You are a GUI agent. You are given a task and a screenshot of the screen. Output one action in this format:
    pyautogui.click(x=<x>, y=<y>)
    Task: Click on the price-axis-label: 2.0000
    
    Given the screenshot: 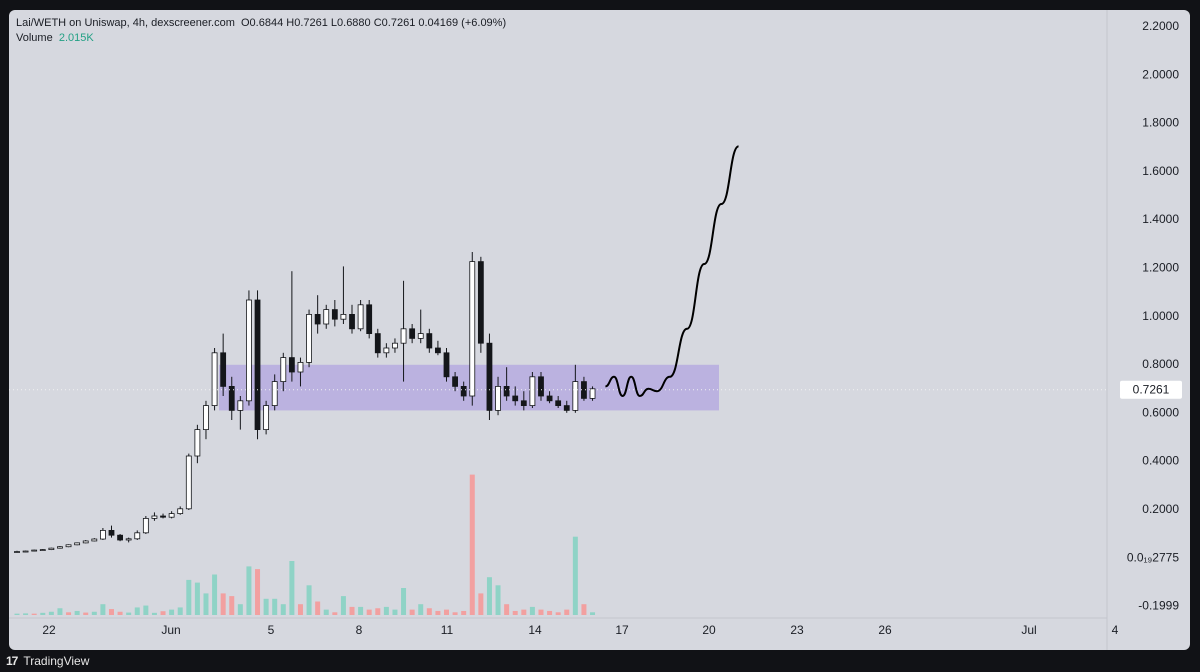 What is the action you would take?
    pyautogui.click(x=1160, y=74)
    